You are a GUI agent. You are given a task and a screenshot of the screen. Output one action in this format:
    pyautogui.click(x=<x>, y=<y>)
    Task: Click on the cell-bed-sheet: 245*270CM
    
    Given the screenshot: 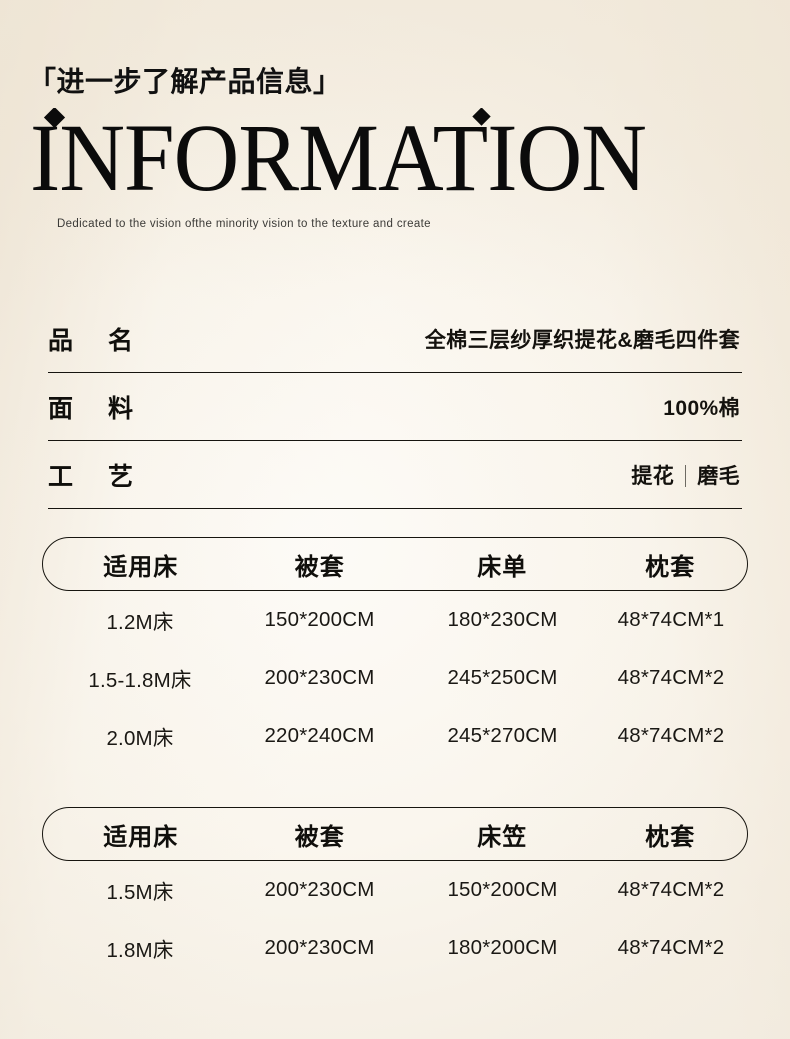 What is the action you would take?
    pyautogui.click(x=502, y=735)
    